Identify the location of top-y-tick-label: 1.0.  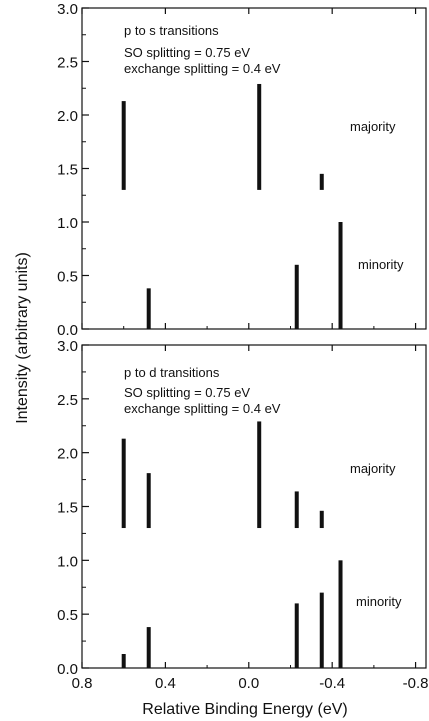
(67, 223).